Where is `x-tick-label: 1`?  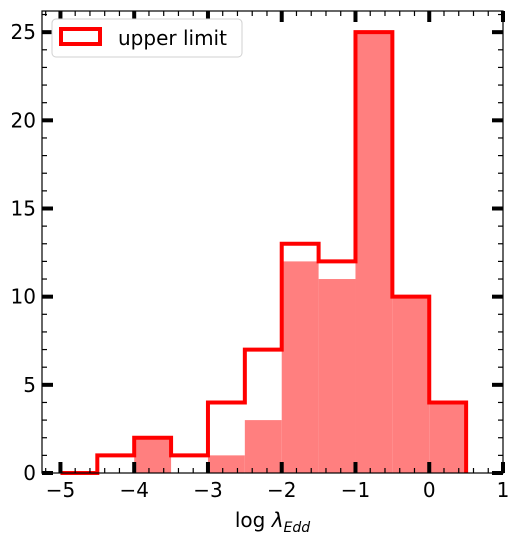
x-tick-label: 1 is located at coordinates (503, 490).